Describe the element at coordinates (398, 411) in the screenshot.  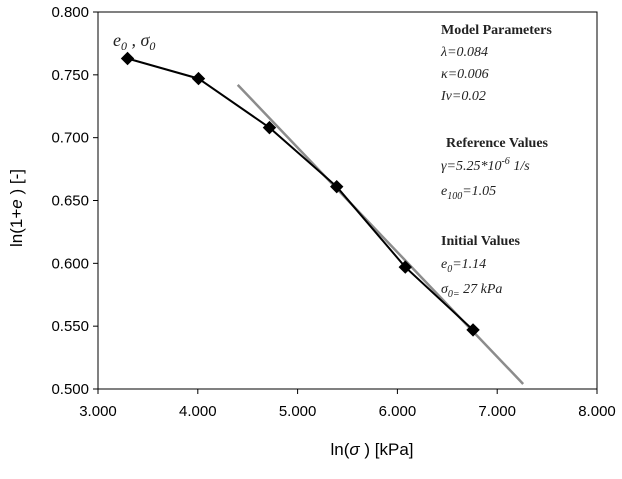
I see `x-tick-label: 6.000` at that location.